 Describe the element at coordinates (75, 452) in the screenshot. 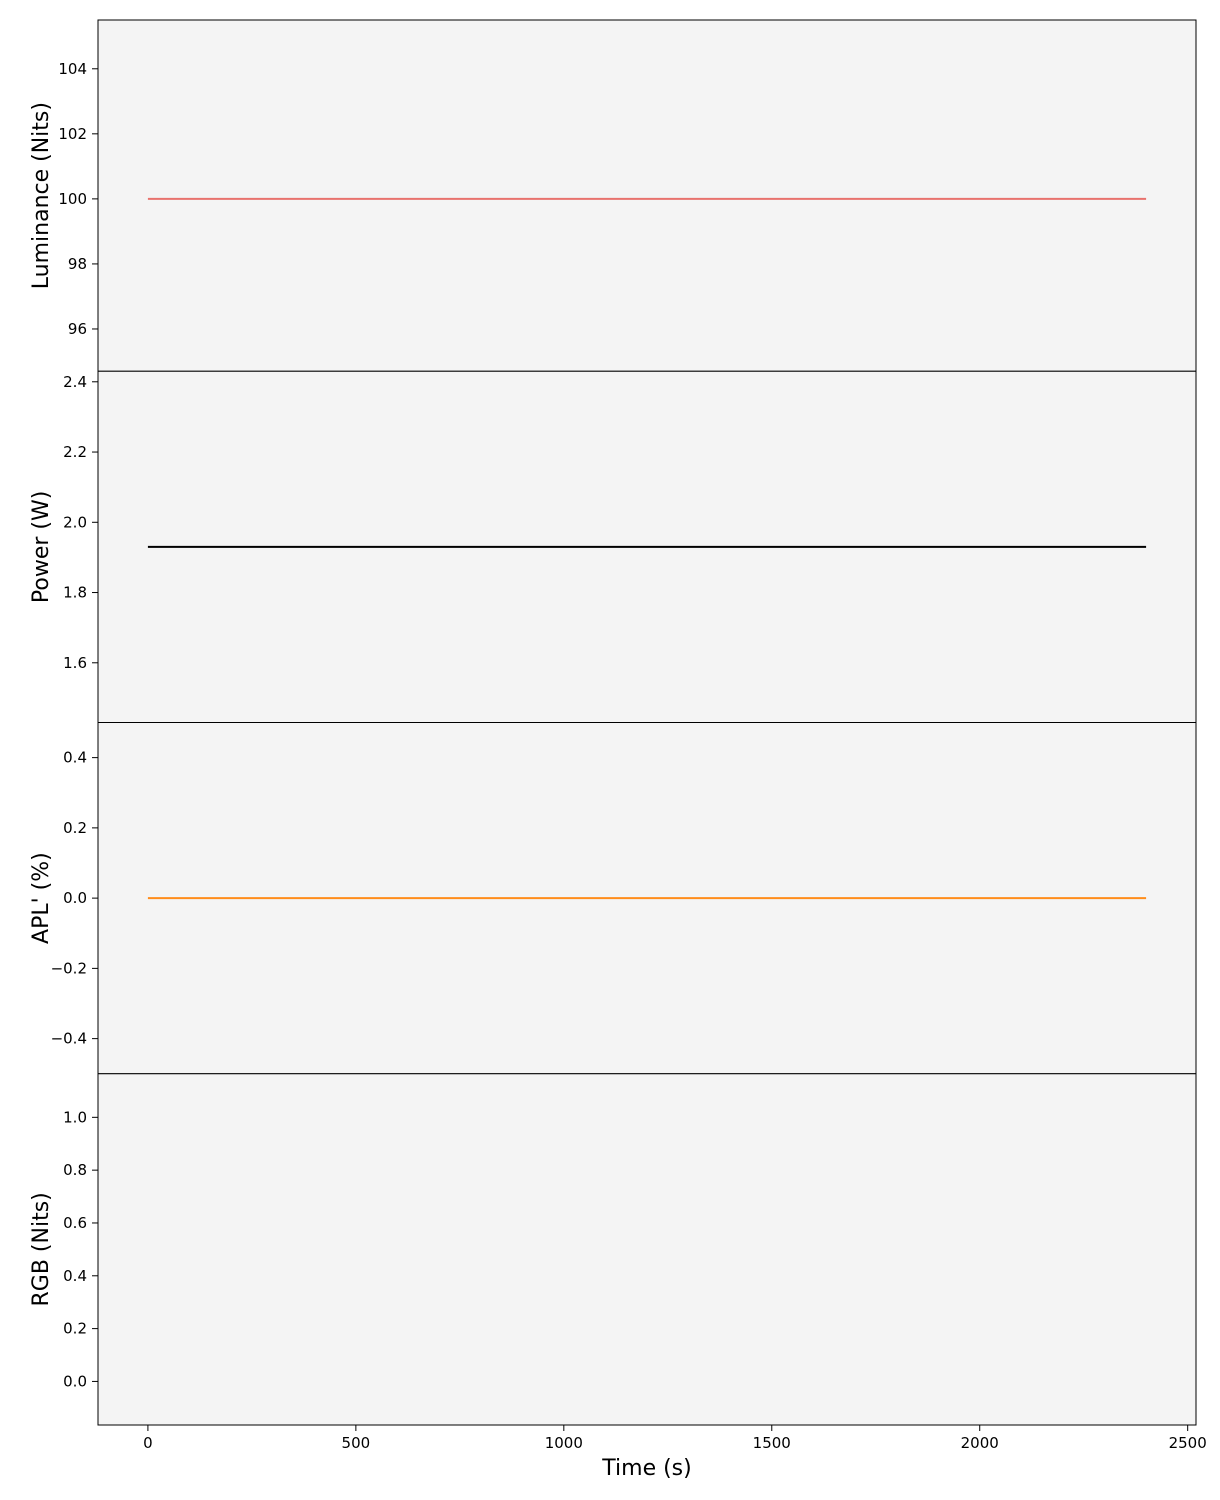

I see `y-tick-label: 2.2` at that location.